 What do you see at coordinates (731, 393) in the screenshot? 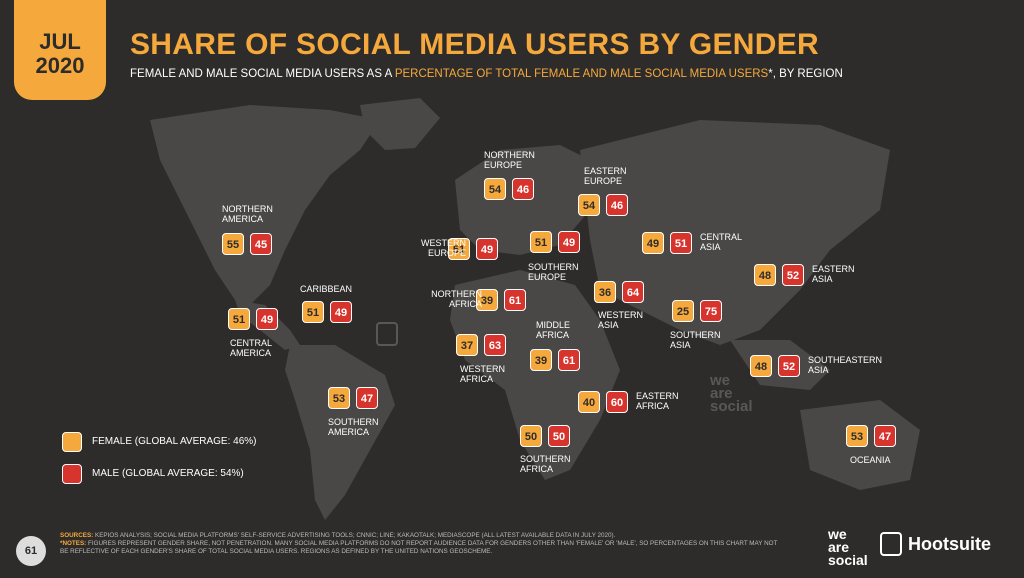
I see `watermark-wearesocial: we are social` at bounding box center [731, 393].